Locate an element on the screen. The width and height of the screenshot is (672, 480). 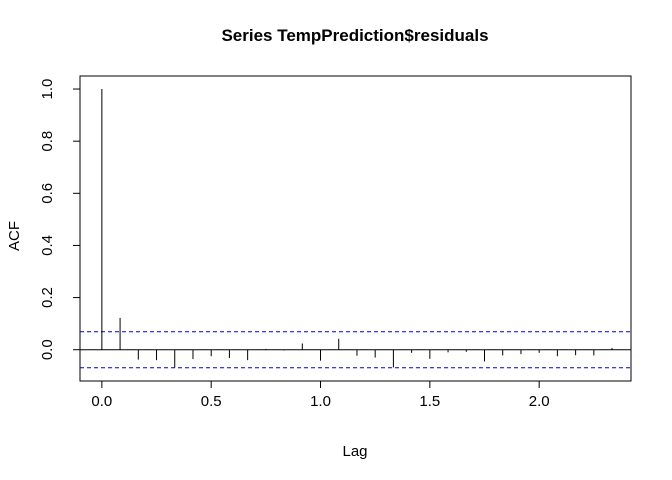
y-tick-label: 1.0 is located at coordinates (47, 89).